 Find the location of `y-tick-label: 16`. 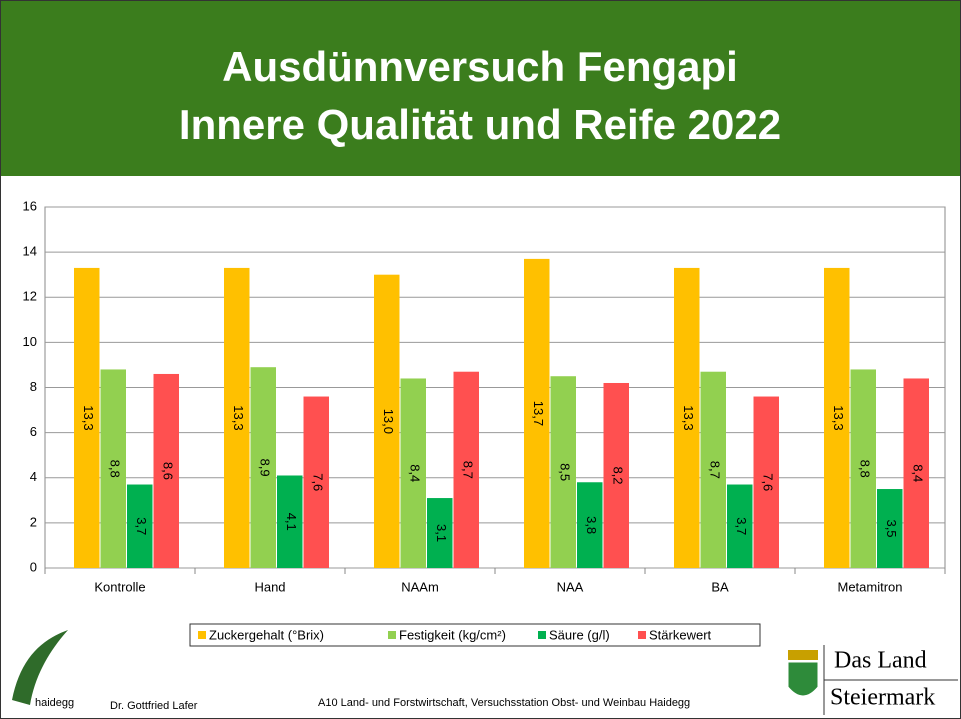

y-tick-label: 16 is located at coordinates (30, 205).